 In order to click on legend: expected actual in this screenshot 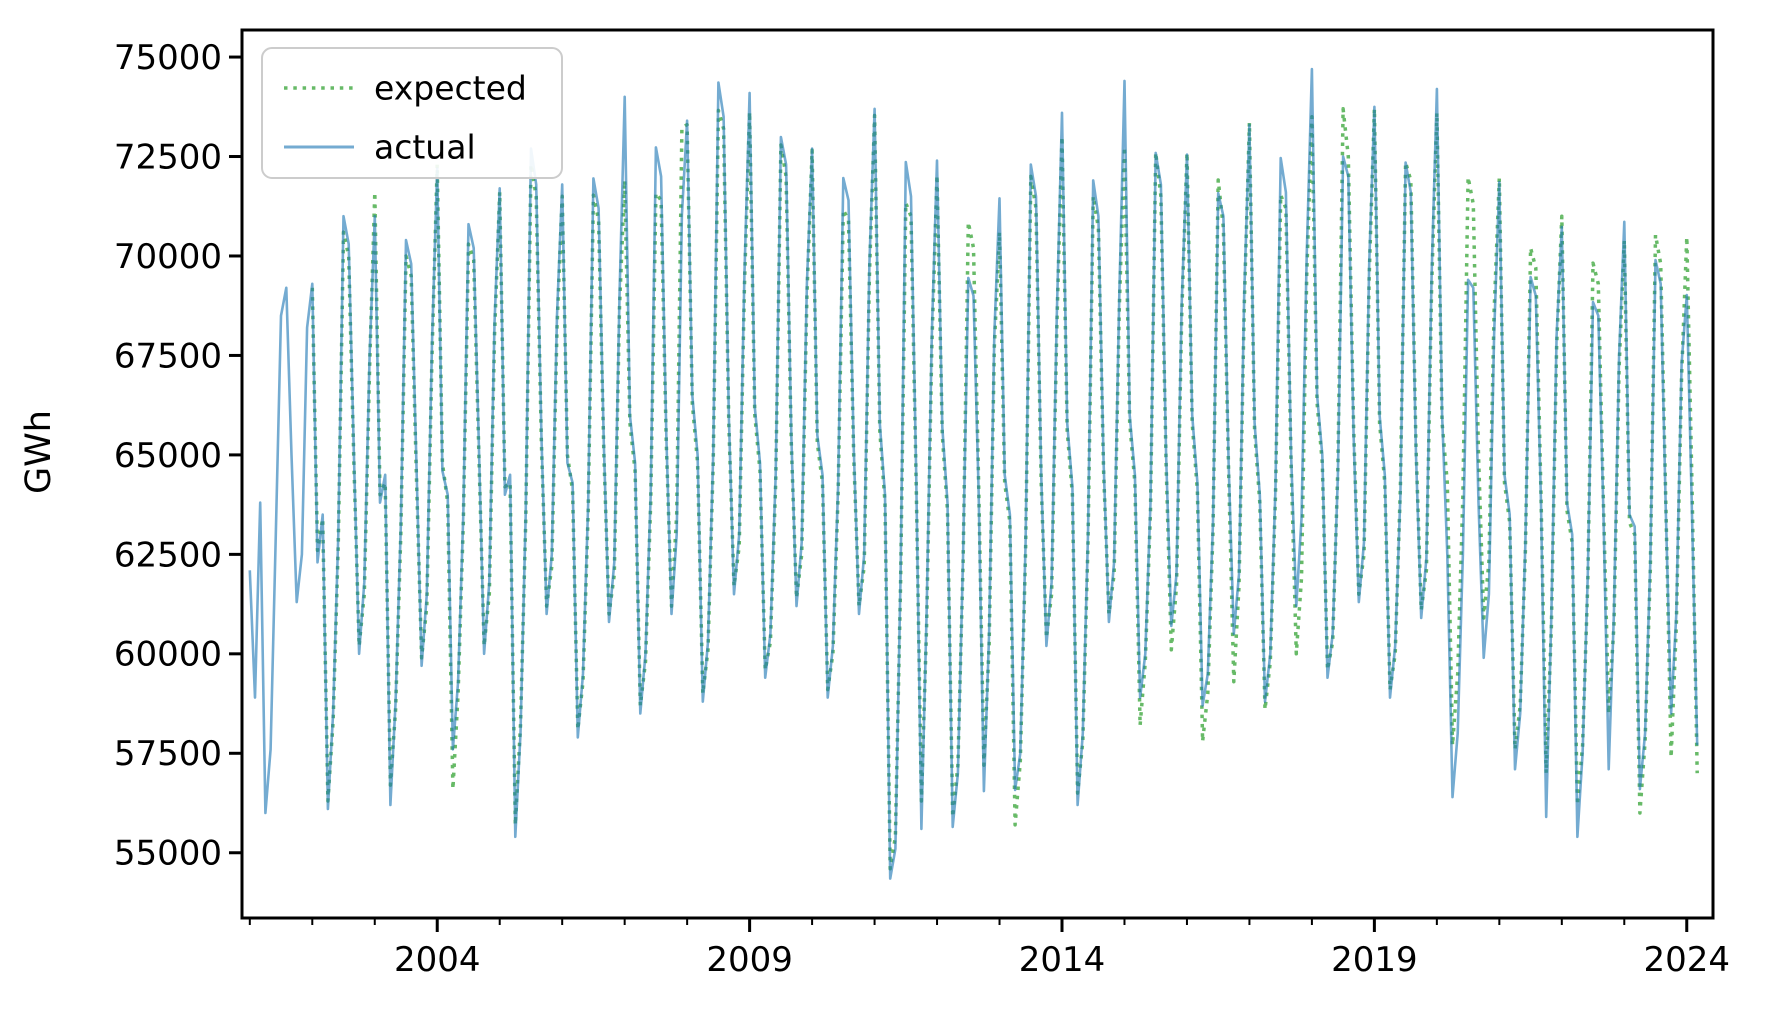, I will do `click(412, 113)`.